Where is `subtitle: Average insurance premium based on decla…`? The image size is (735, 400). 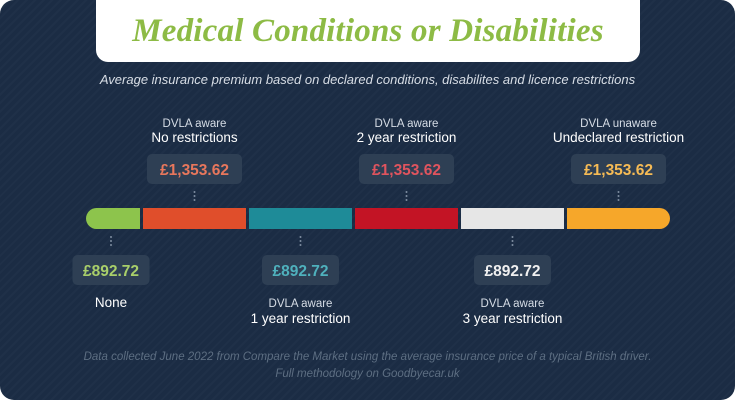
subtitle: Average insurance premium based on decla… is located at coordinates (367, 79).